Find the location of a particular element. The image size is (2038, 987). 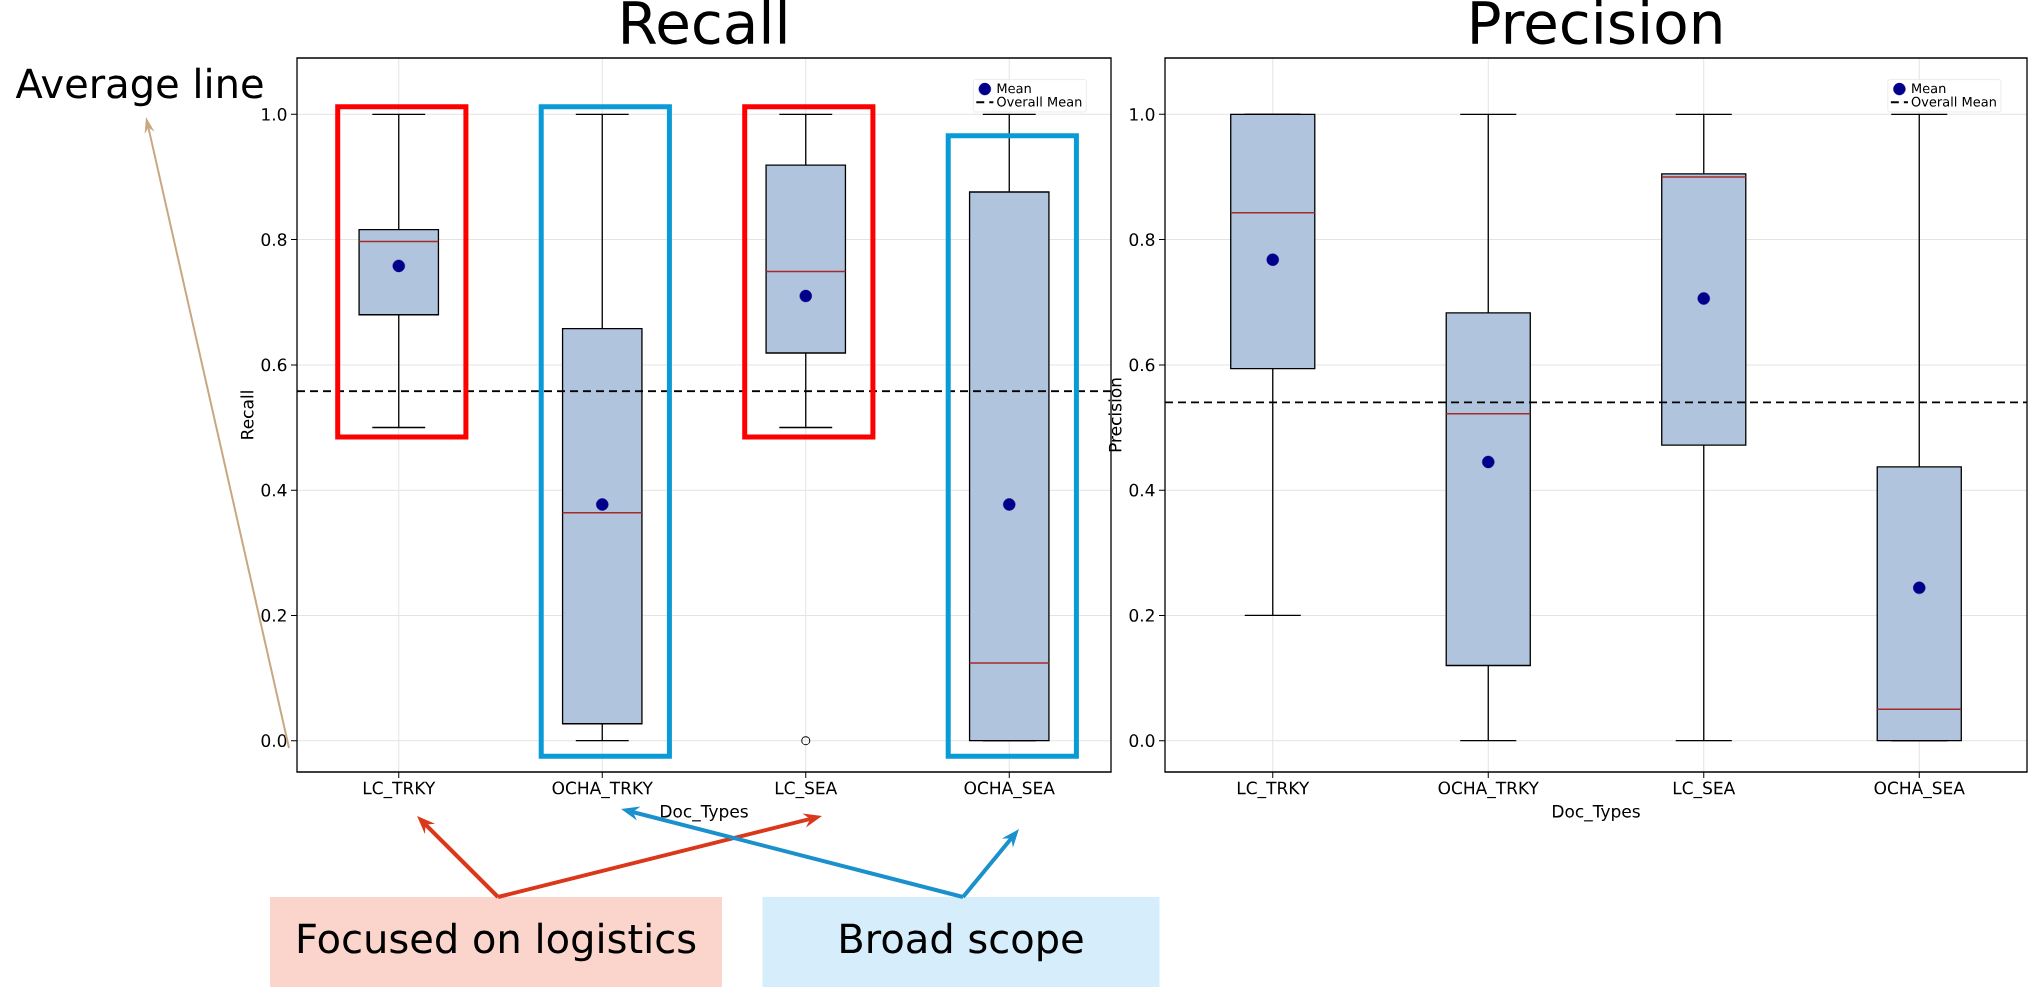

text: Average line is located at coordinates (139, 87).